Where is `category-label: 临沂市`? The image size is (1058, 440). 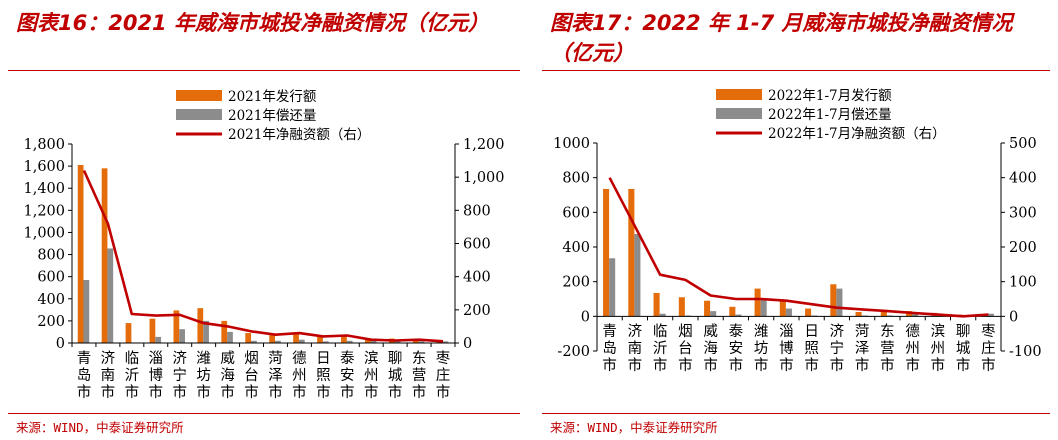 category-label: 临沂市 is located at coordinates (660, 348).